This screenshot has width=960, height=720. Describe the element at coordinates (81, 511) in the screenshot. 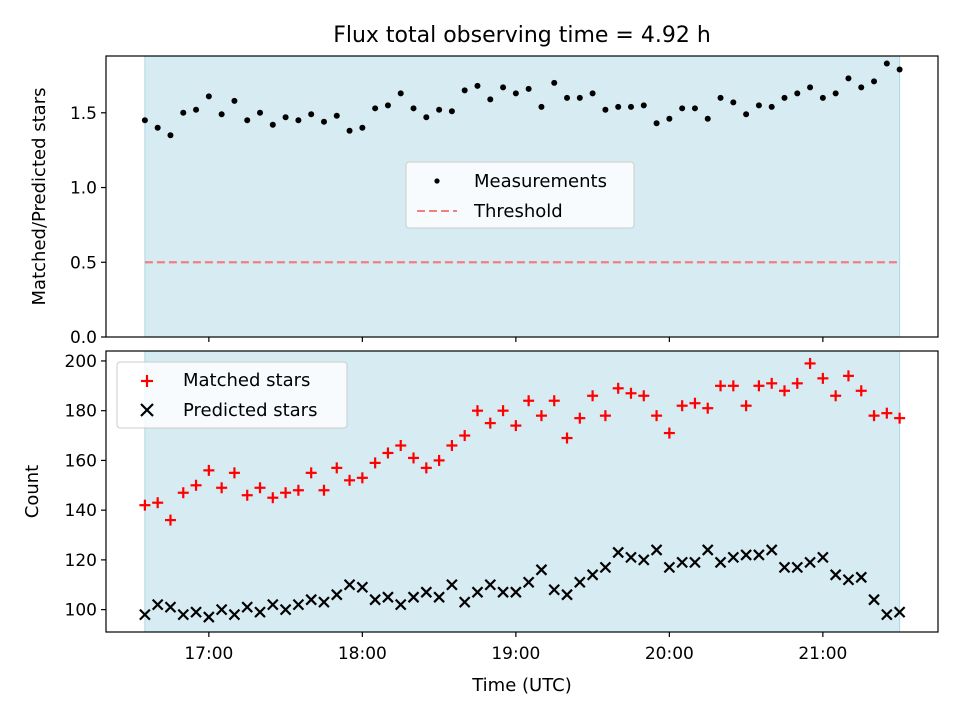

I see `y-tick-label: 140` at that location.